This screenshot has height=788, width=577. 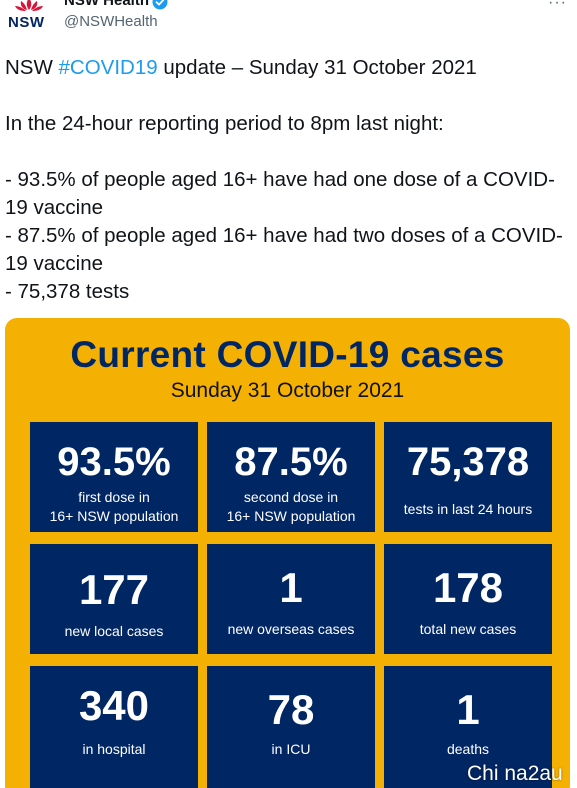 What do you see at coordinates (557, 5) in the screenshot?
I see `more-options-icon: ···` at bounding box center [557, 5].